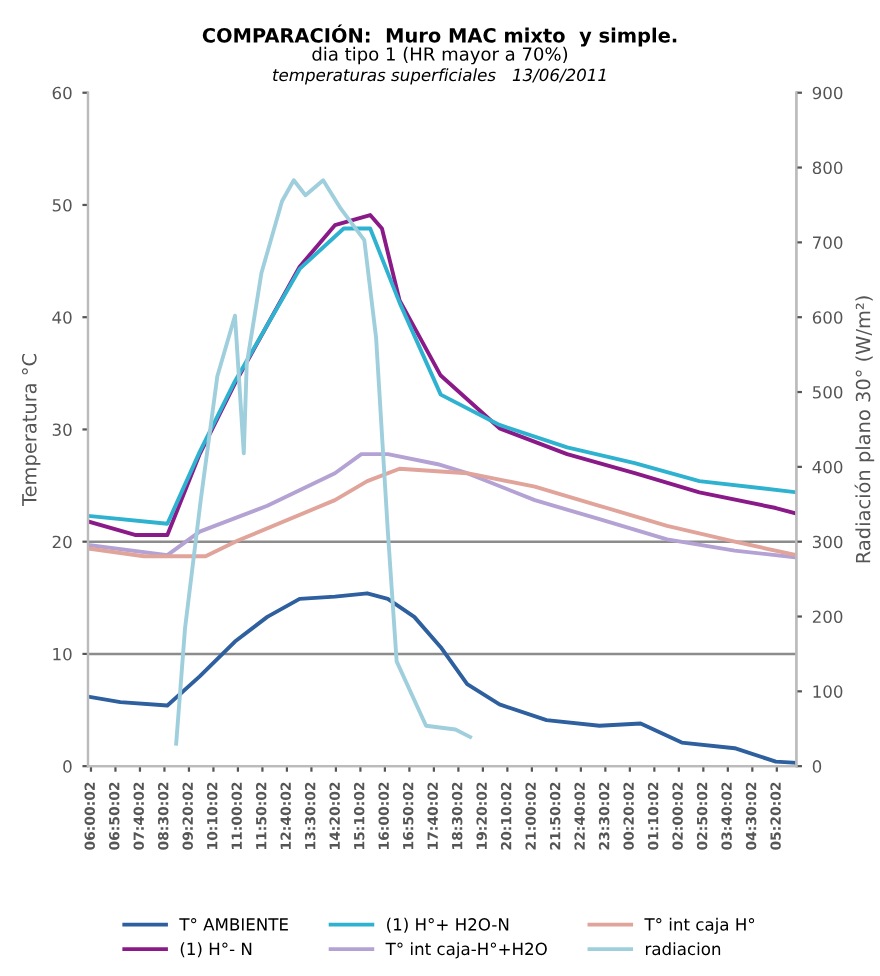  What do you see at coordinates (827, 93) in the screenshot?
I see `y2-tick-label: 900` at bounding box center [827, 93].